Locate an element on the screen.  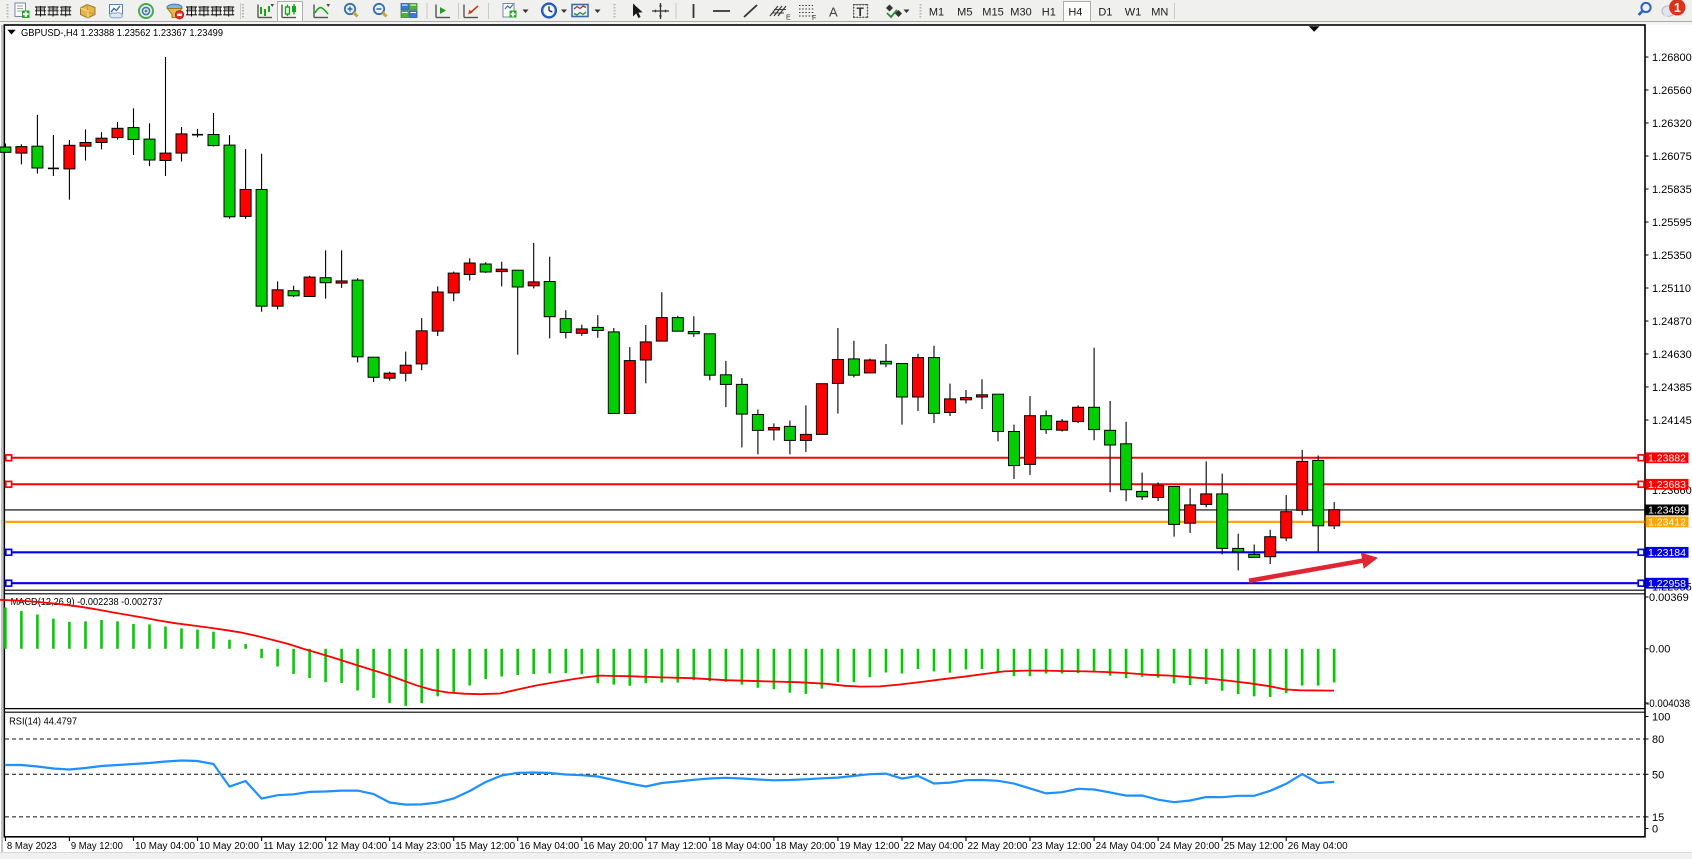
svg-text: 1.24870 is located at coordinates (1672, 322).